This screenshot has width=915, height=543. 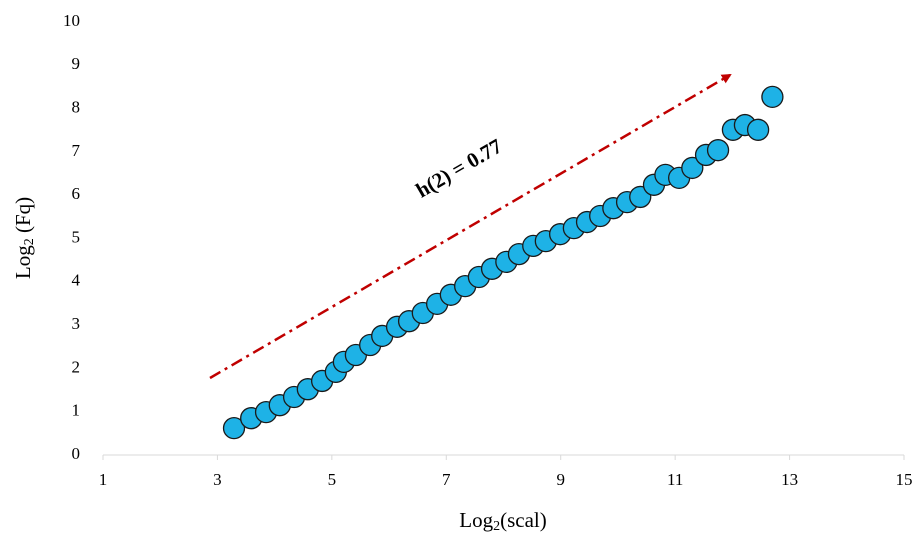 What do you see at coordinates (76, 63) in the screenshot?
I see `y-tick-label: 9` at bounding box center [76, 63].